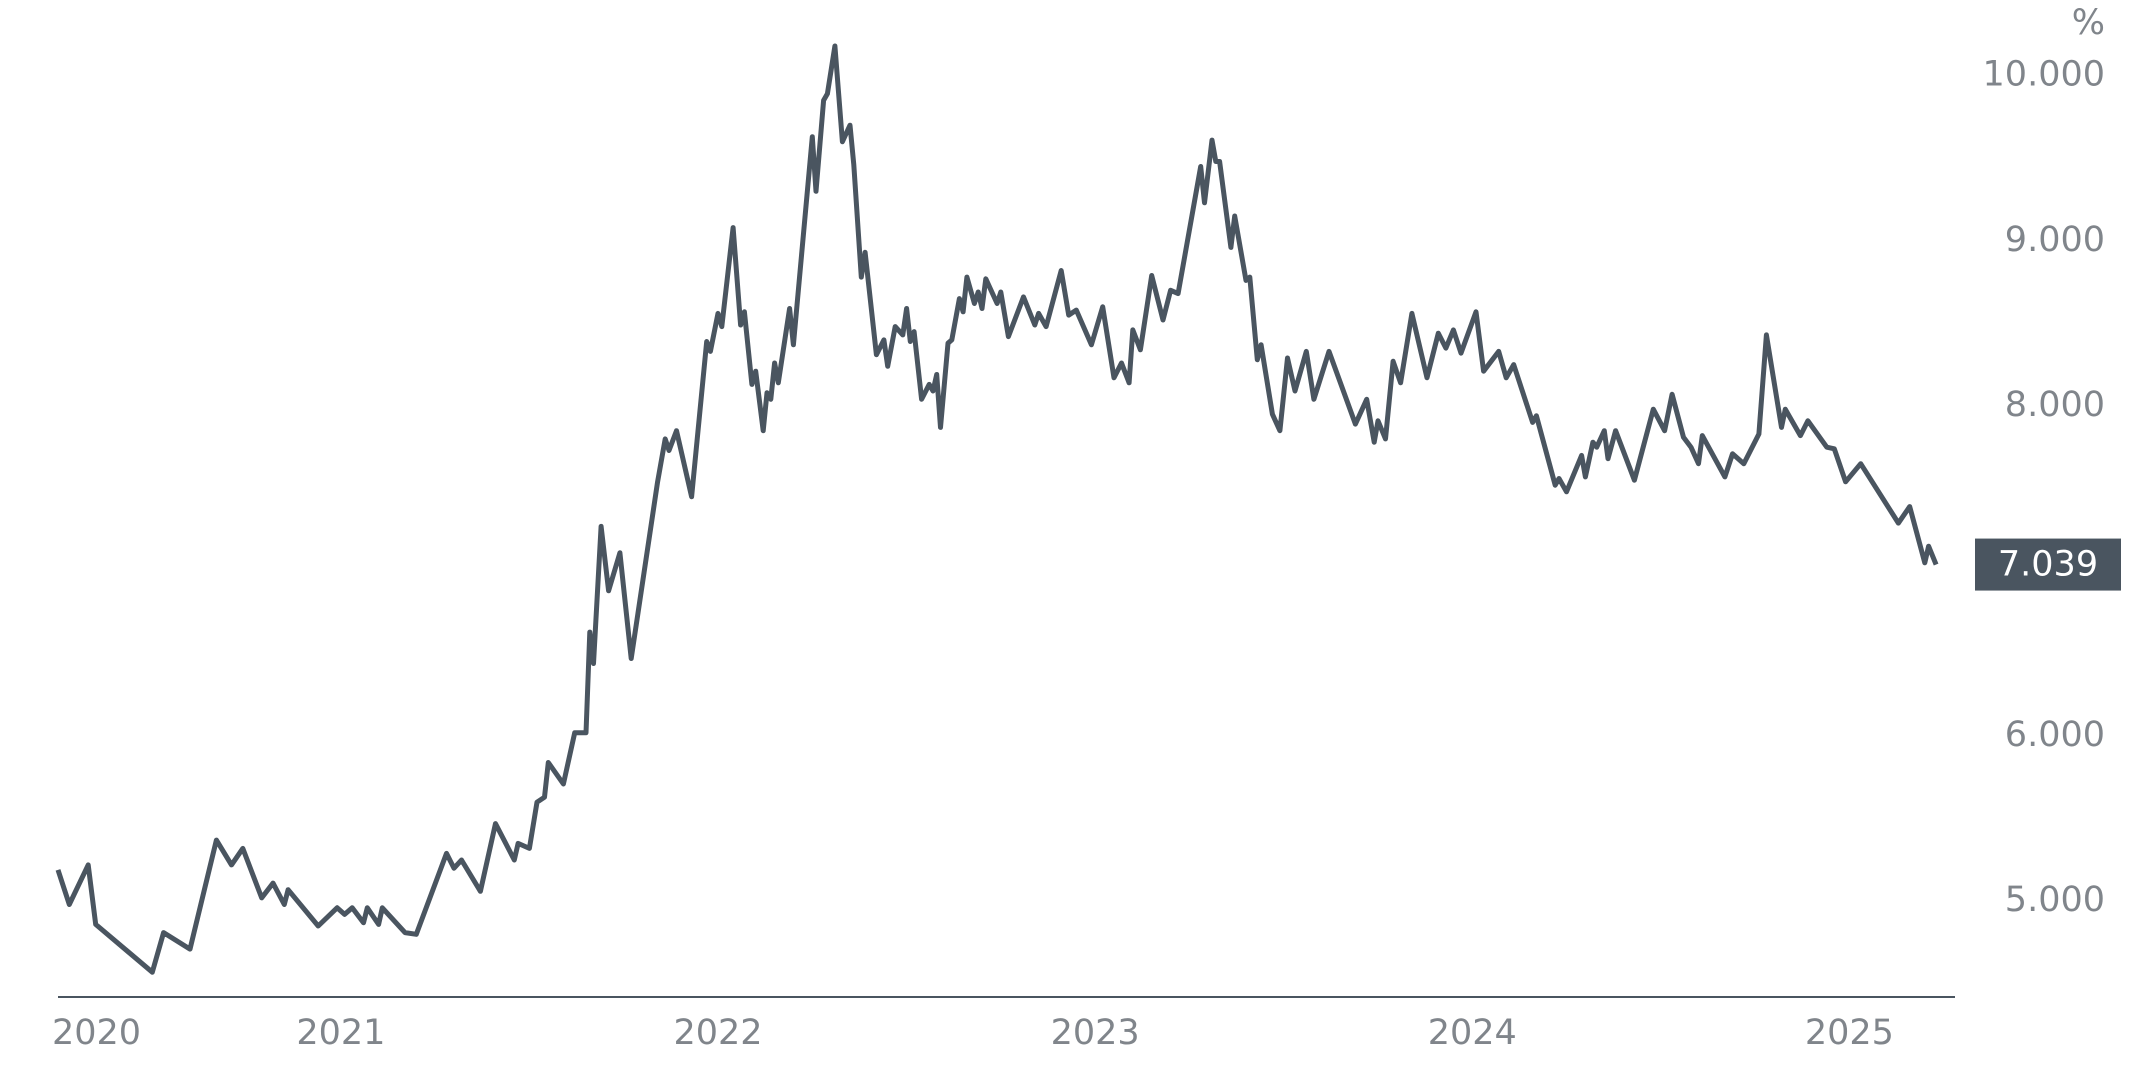 Image resolution: width=2152 pixels, height=1085 pixels. Describe the element at coordinates (717, 1033) in the screenshot. I see `x-tick-label: 2022` at that location.